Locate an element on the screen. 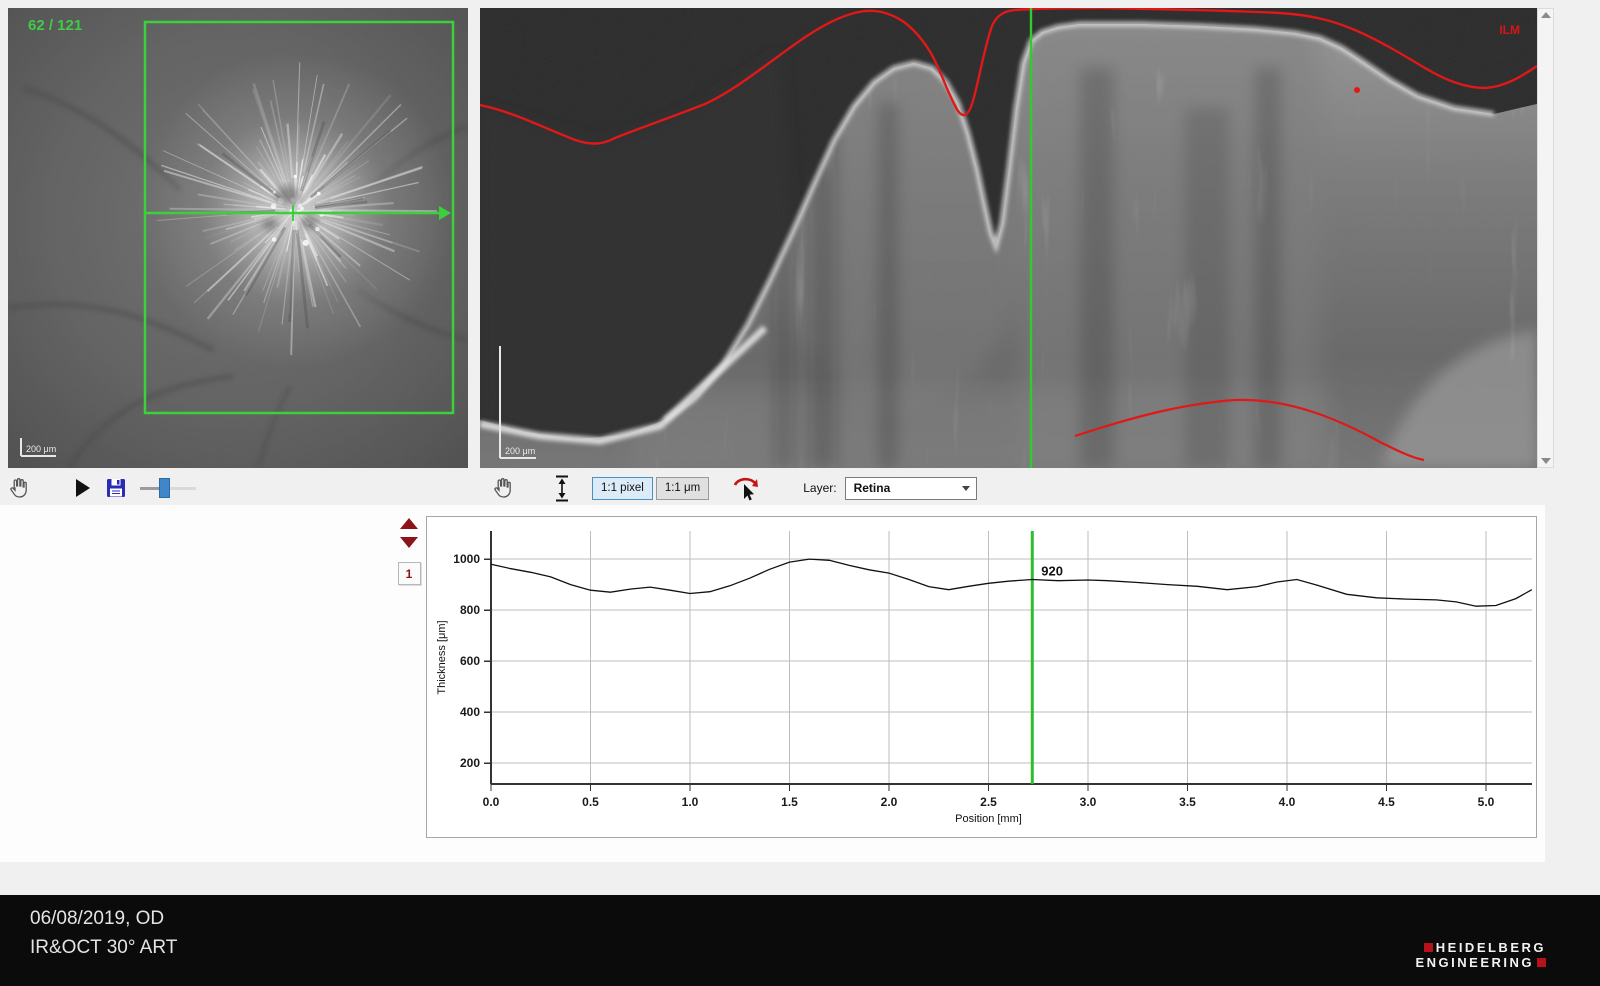  x-tick-label: 0.0 is located at coordinates (491, 802).